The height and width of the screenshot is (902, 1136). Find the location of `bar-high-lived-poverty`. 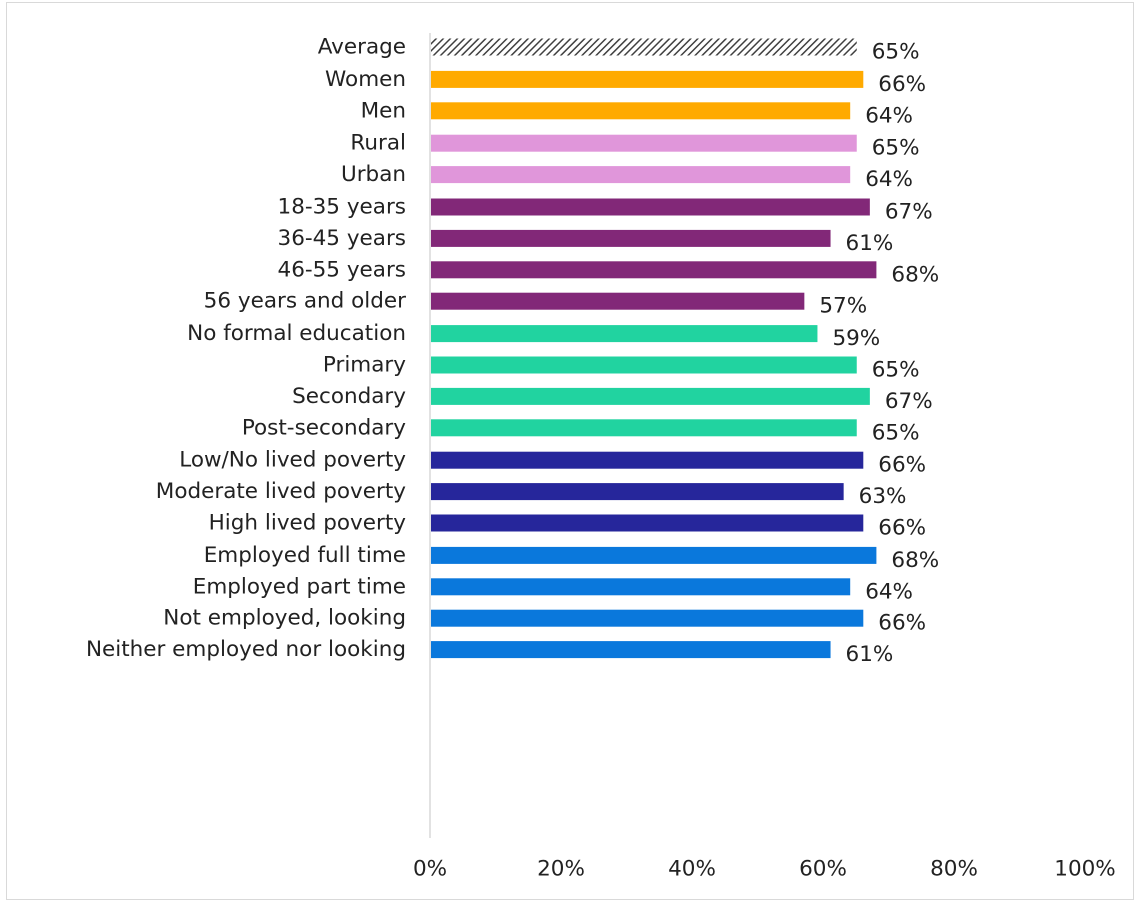

bar-high-lived-poverty is located at coordinates (647, 523).